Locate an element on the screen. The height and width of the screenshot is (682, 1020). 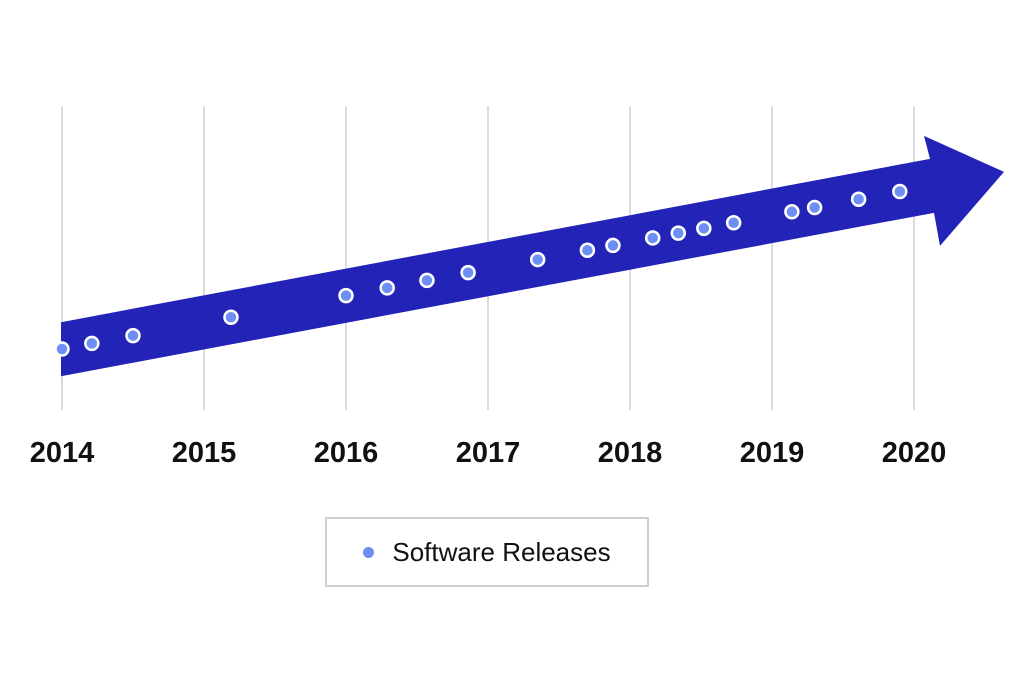
x-tick-label-2019: 2019 is located at coordinates (772, 453).